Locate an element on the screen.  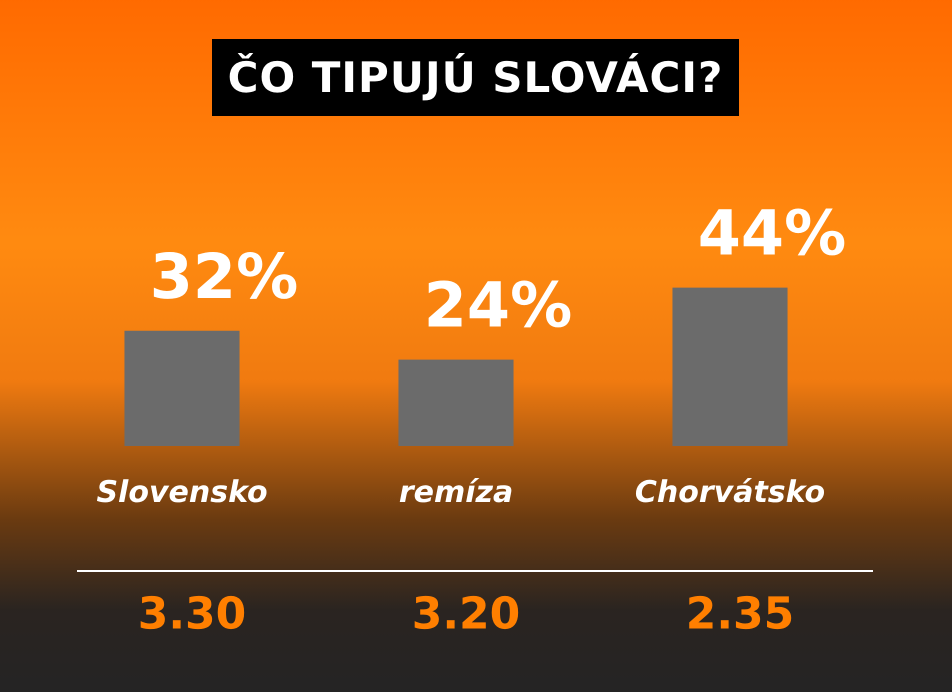
data-label: 24% is located at coordinates (498, 305).